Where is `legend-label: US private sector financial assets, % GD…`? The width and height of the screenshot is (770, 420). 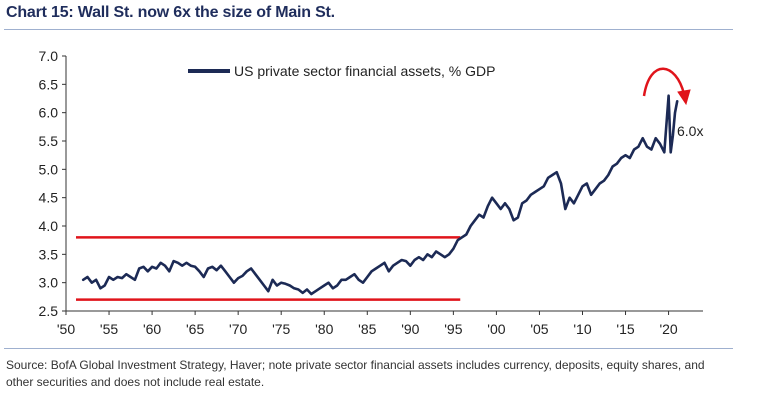
legend-label: US private sector financial assets, % GD… is located at coordinates (364, 71).